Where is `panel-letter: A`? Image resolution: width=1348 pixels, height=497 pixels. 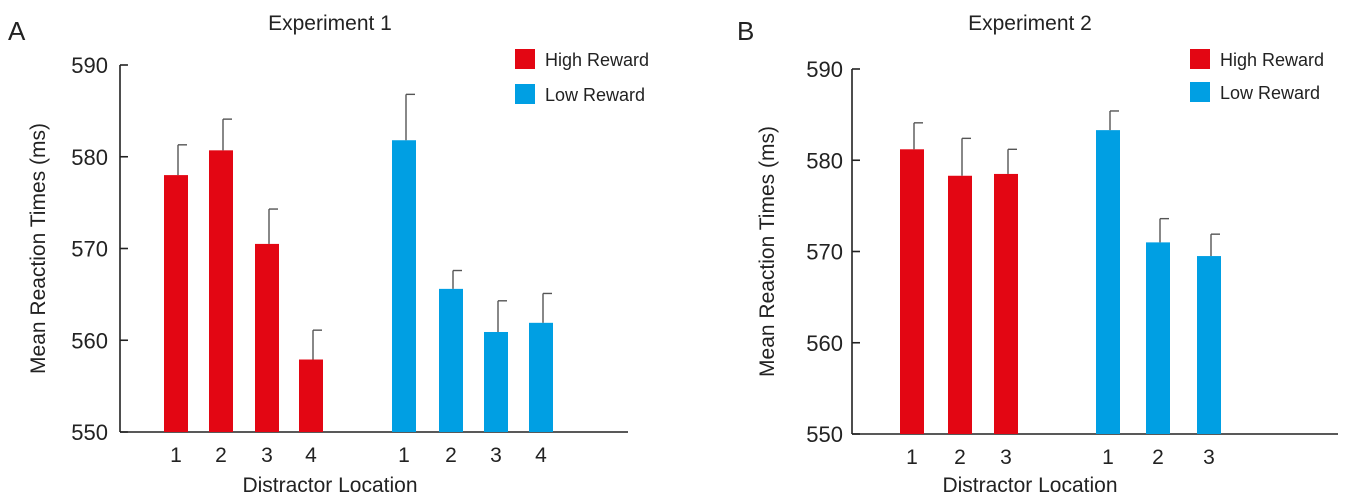 panel-letter: A is located at coordinates (17, 31).